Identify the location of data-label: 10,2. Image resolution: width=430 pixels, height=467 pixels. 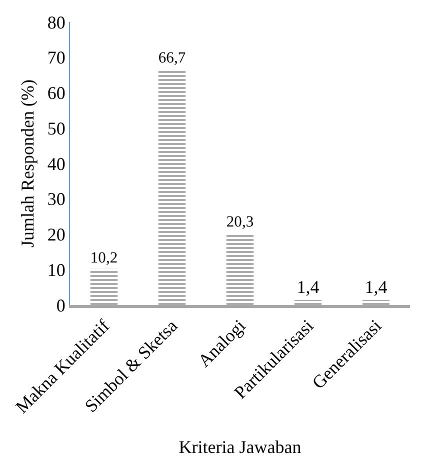
(104, 257).